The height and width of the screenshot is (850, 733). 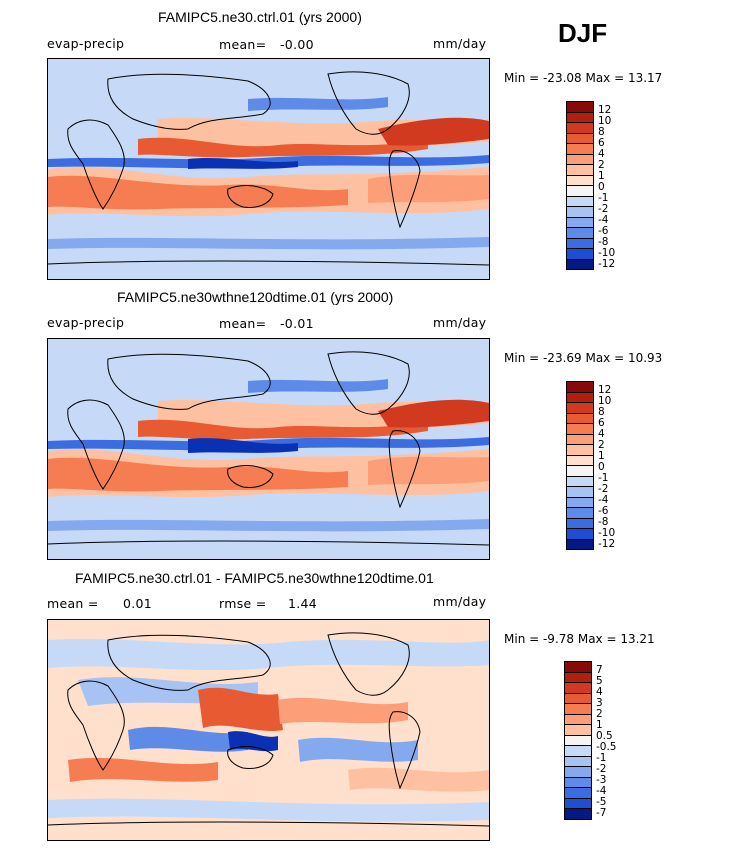 What do you see at coordinates (198, 192) in the screenshot?
I see `southern-dry-zone` at bounding box center [198, 192].